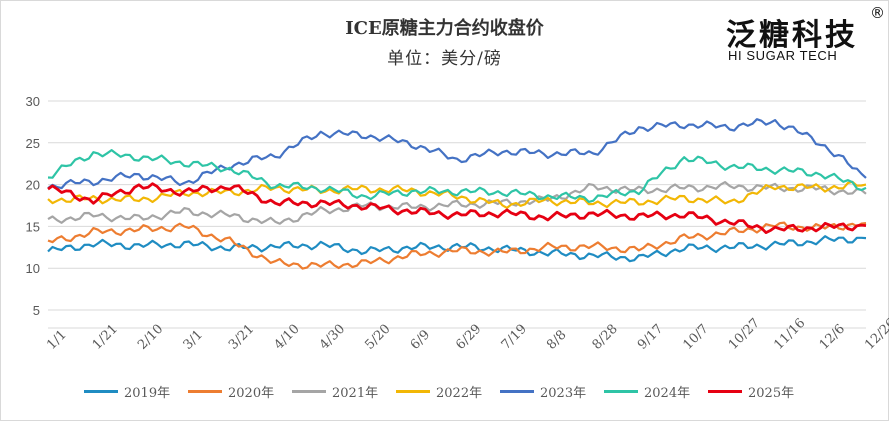 Image resolution: width=889 pixels, height=421 pixels. Describe the element at coordinates (771, 393) in the screenshot. I see `legend-label: 2025年` at that location.